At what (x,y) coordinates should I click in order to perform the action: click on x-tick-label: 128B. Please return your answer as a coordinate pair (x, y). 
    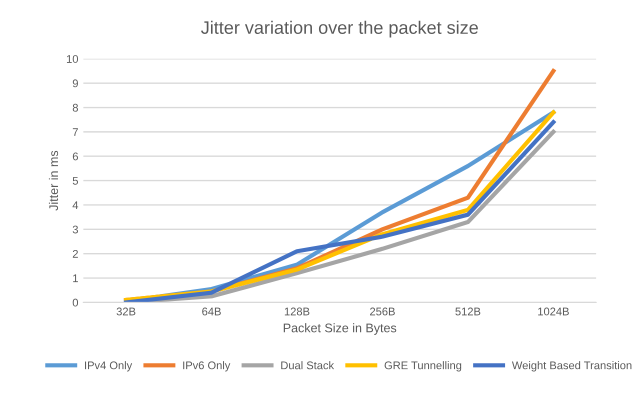
    Looking at the image, I should click on (297, 312).